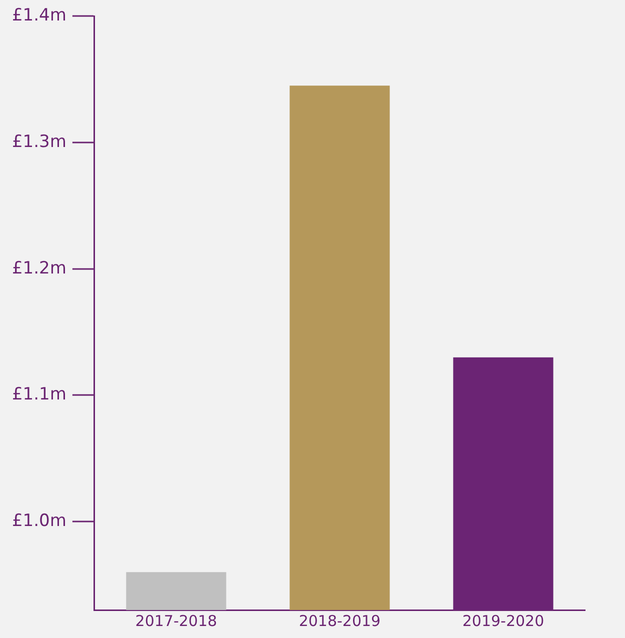  I want to click on y-tick-label: £1.4m, so click(39, 16).